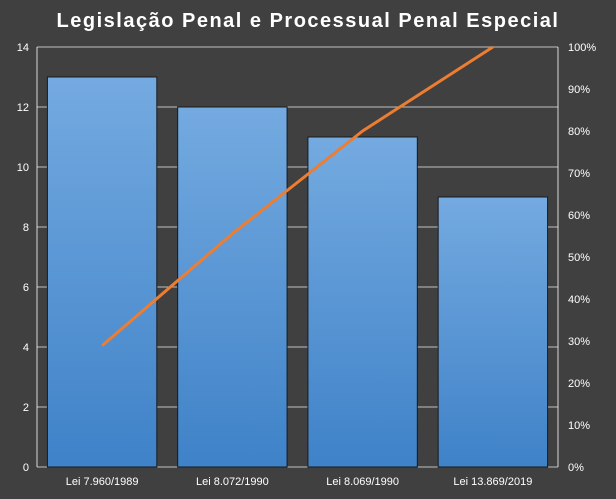 The width and height of the screenshot is (616, 499). What do you see at coordinates (579, 90) in the screenshot?
I see `right-tick-label: 90%` at bounding box center [579, 90].